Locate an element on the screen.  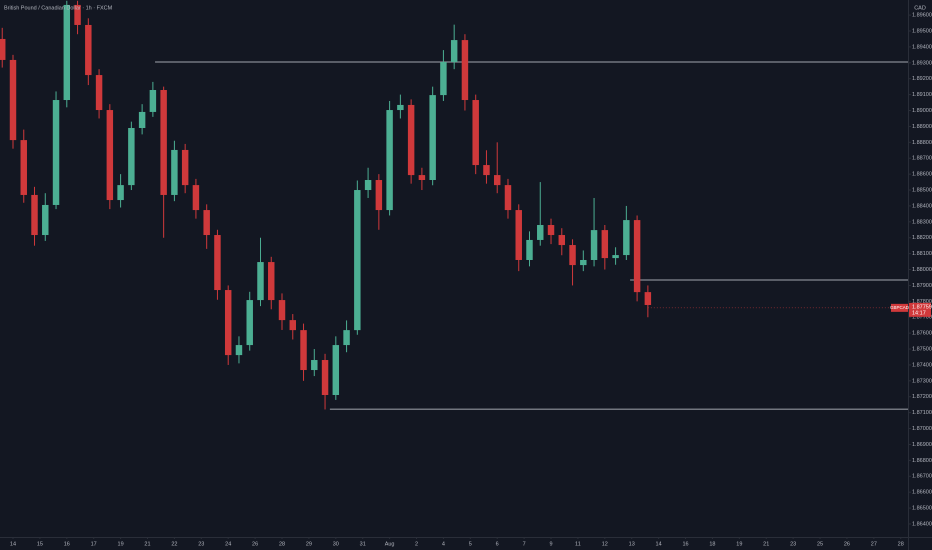
y-tick-label: 1.87400 is located at coordinates (922, 365).